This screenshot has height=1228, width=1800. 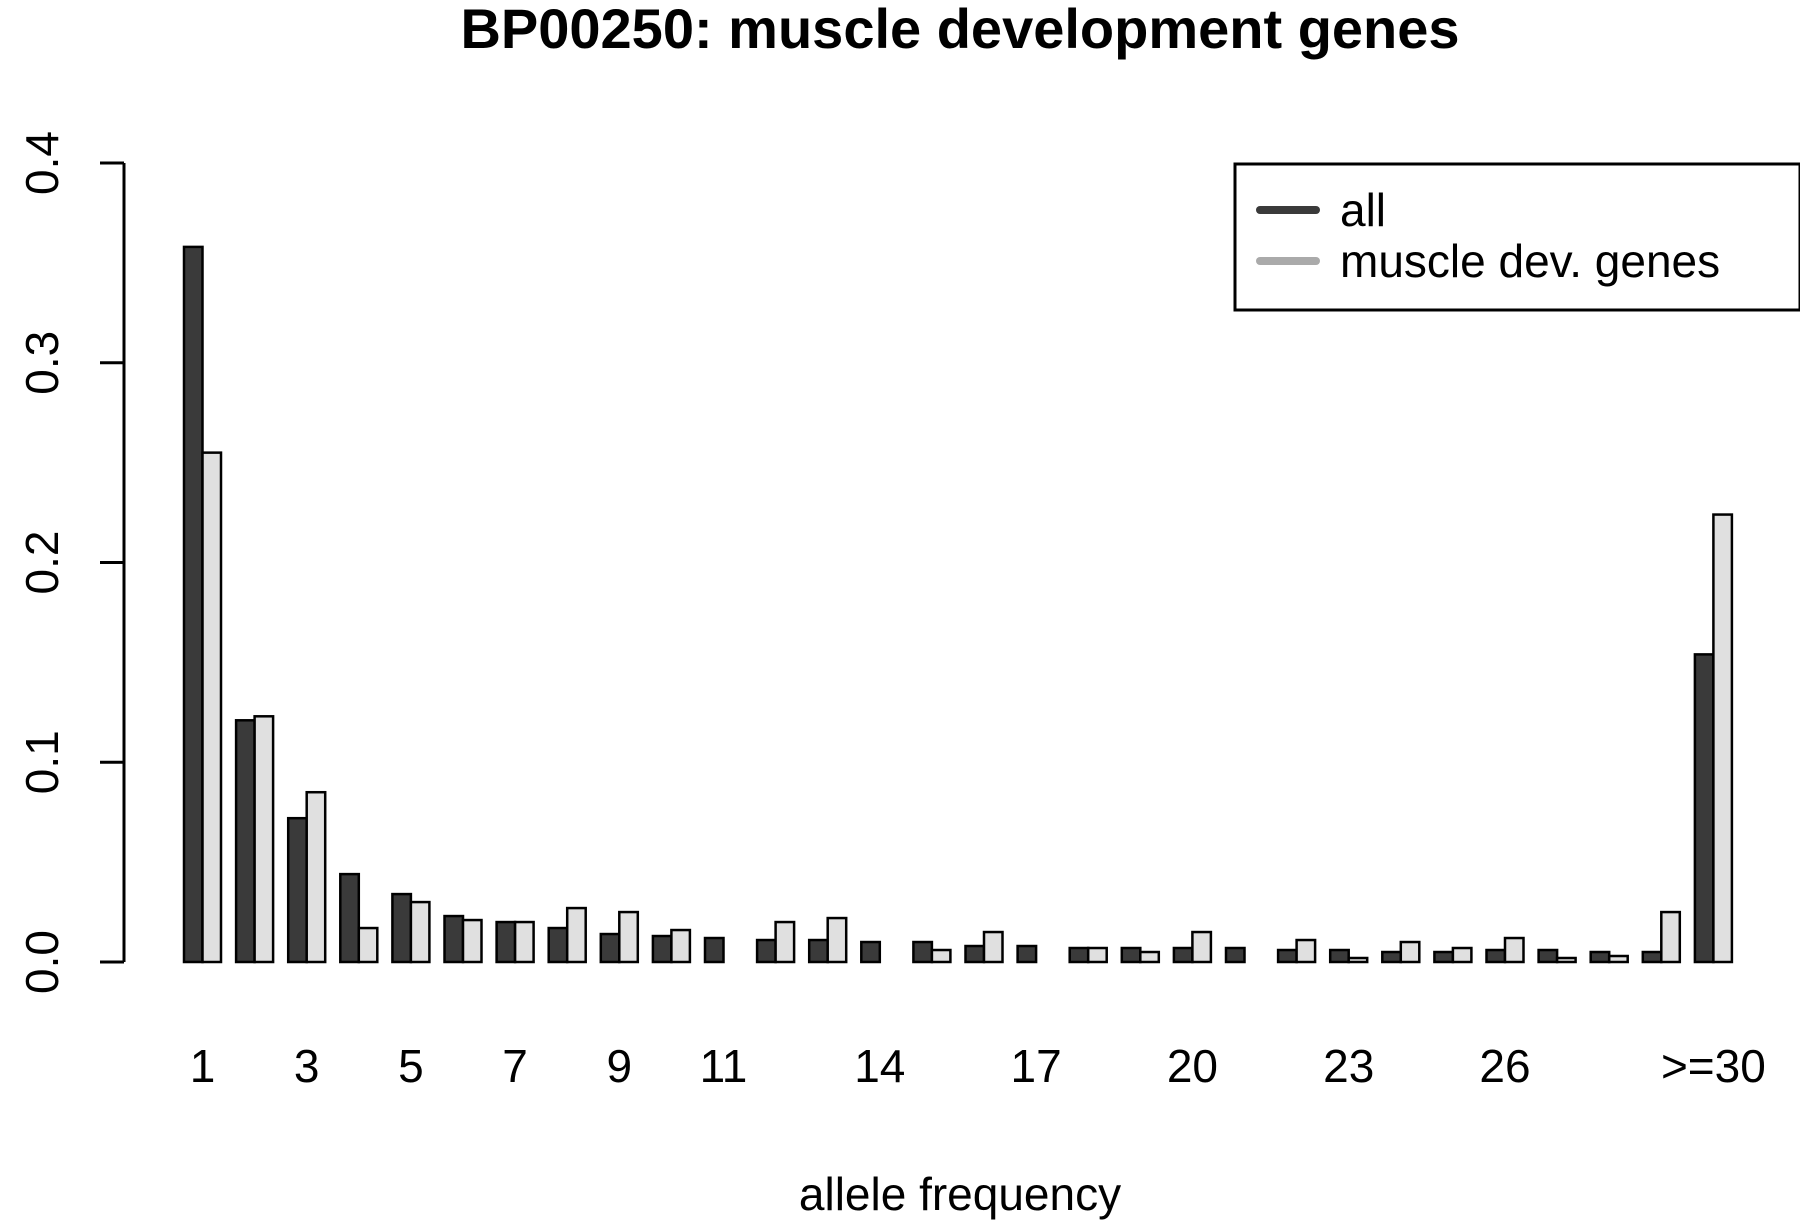 I want to click on x-tick-label: 7, so click(x=515, y=1066).